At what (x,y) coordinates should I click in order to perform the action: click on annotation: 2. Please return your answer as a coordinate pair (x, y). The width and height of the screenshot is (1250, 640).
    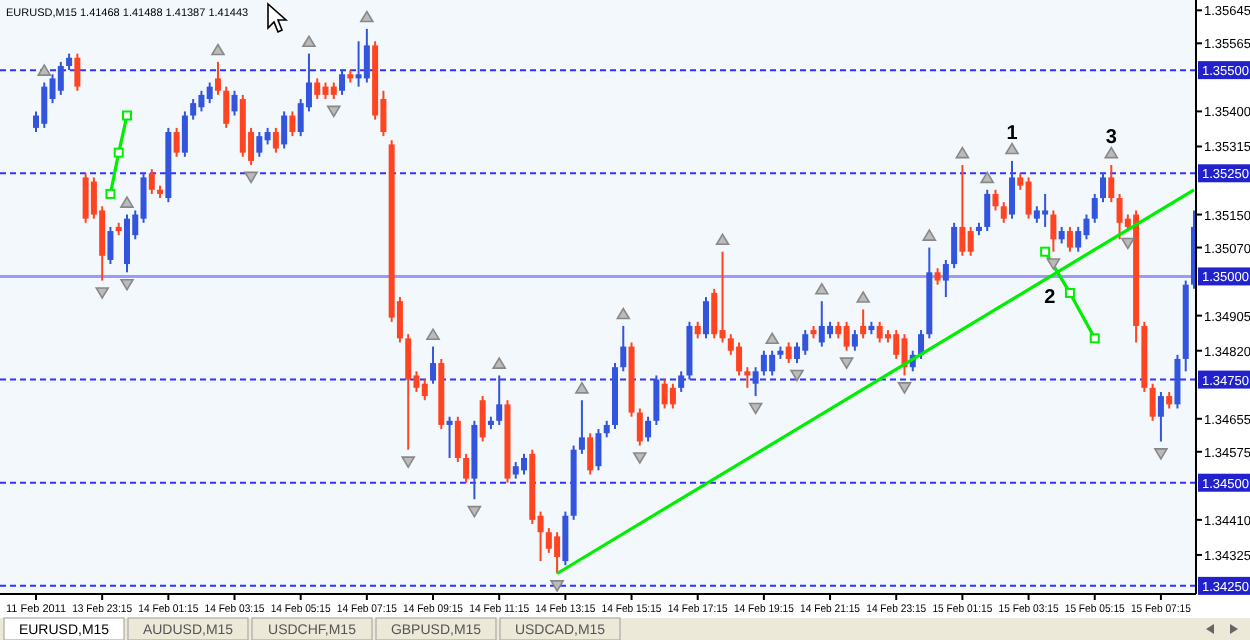
    Looking at the image, I should click on (1050, 297).